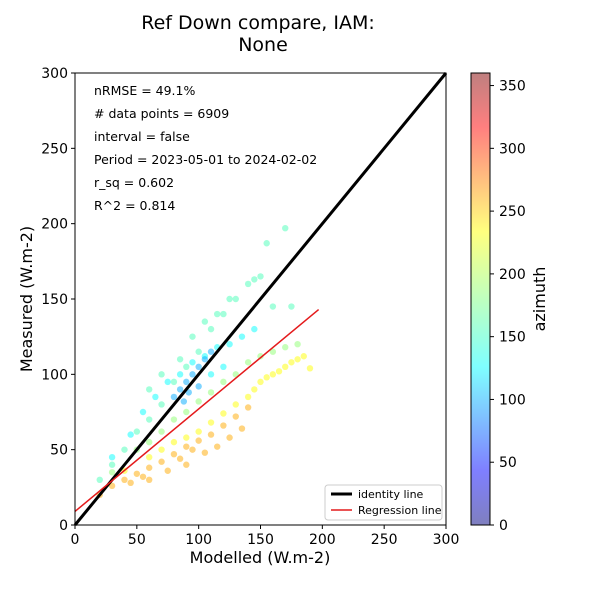 This screenshot has width=600, height=600. Describe the element at coordinates (257, 23) in the screenshot. I see `chart-title-line-1: Ref Down compare, IAM:` at that location.